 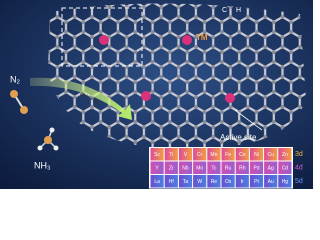 I want to click on element-symbol: W, so click(x=199, y=182).